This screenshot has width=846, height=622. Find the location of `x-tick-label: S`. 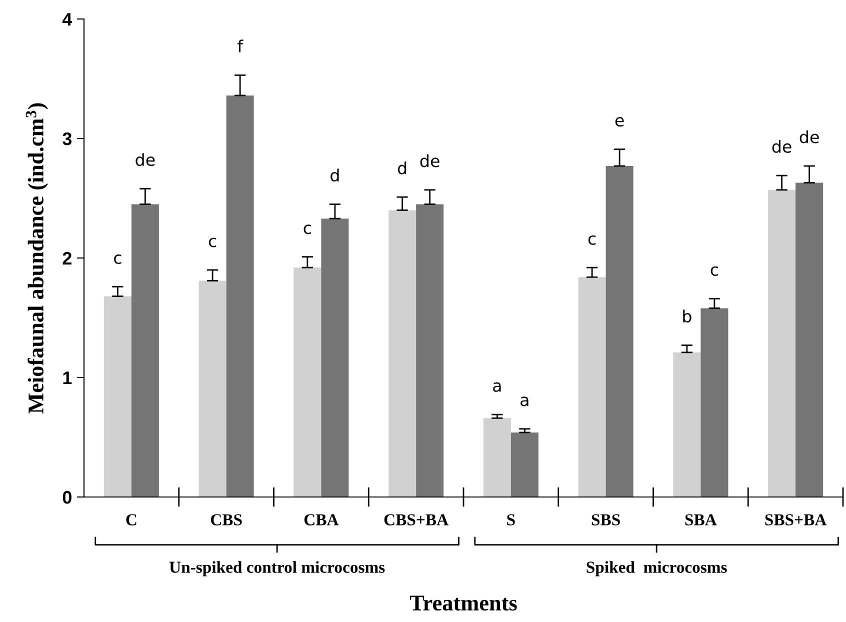

x-tick-label: S is located at coordinates (511, 520).